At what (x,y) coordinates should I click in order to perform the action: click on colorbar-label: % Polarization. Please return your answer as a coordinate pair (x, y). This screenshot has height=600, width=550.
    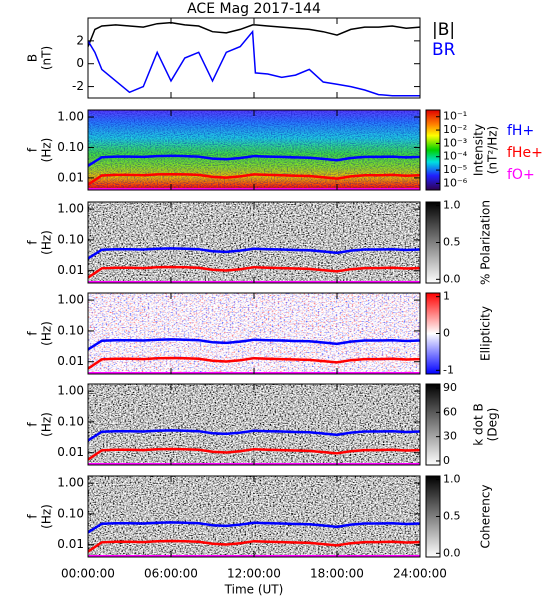
    Looking at the image, I should click on (486, 242).